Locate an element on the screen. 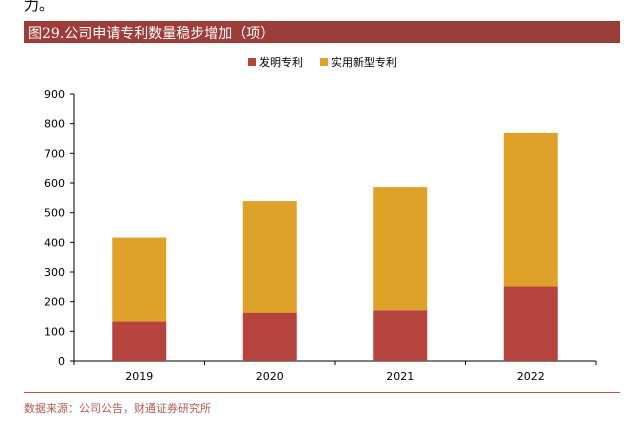 The width and height of the screenshot is (634, 422). y-tick-label: 800 is located at coordinates (54, 124).